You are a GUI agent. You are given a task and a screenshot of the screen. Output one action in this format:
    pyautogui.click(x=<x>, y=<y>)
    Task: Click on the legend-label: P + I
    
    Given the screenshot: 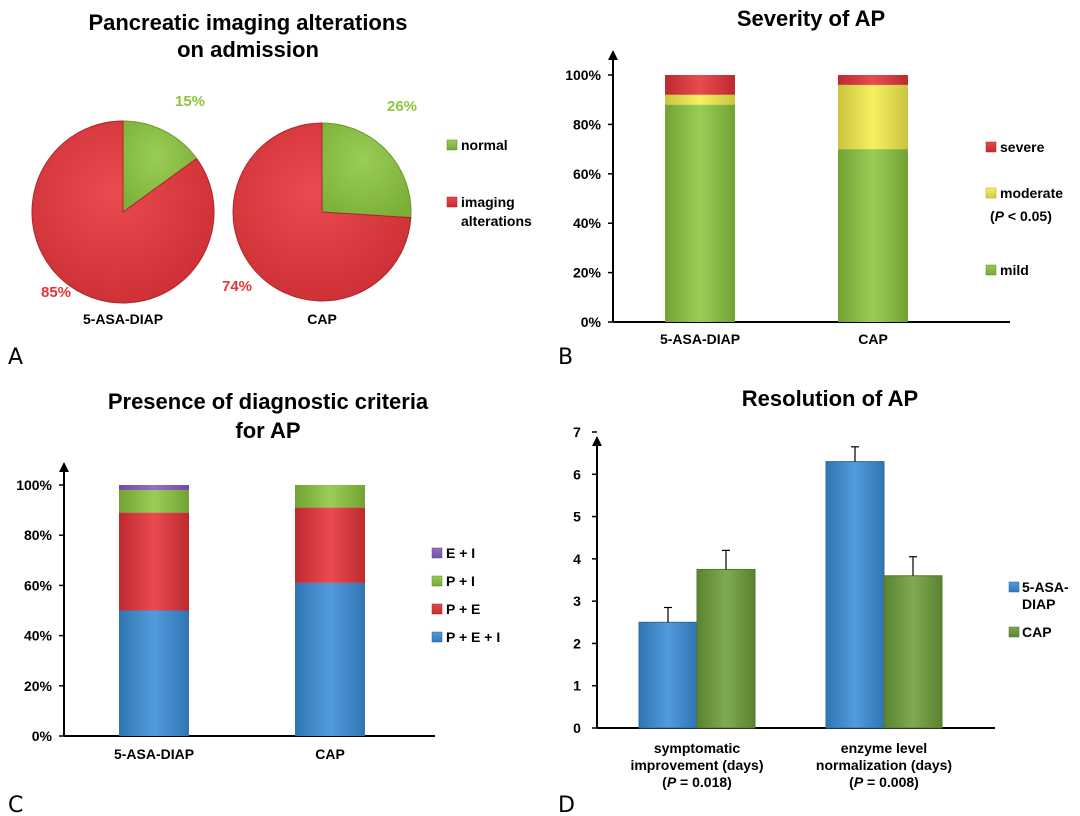 What is the action you would take?
    pyautogui.click(x=460, y=581)
    